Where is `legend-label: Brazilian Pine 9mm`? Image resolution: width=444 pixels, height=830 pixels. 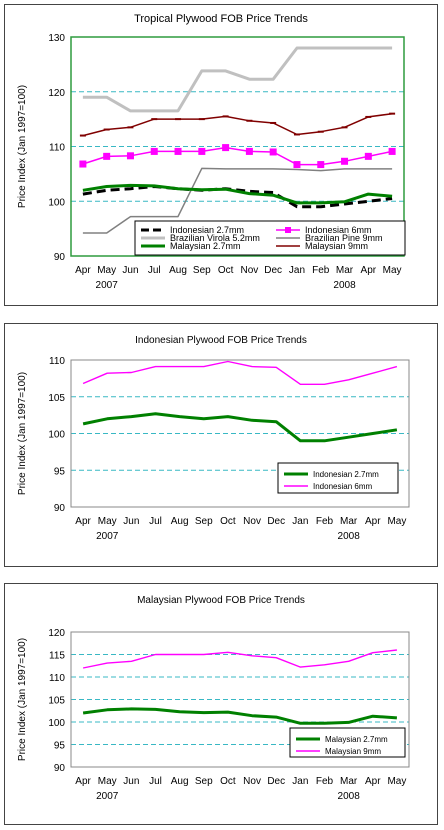
legend-label: Brazilian Pine 9mm is located at coordinates (344, 238).